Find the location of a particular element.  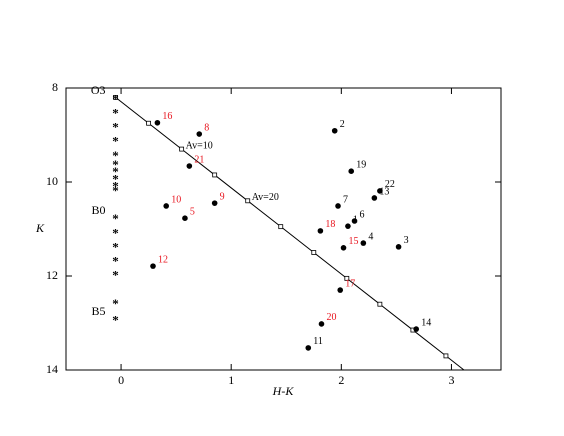

source-label: 22 is located at coordinates (390, 184).